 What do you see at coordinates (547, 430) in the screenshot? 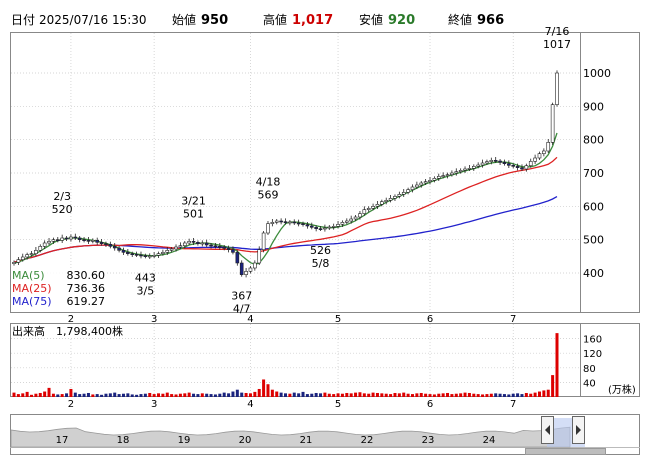
I see `navigator-left-handle` at bounding box center [547, 430].